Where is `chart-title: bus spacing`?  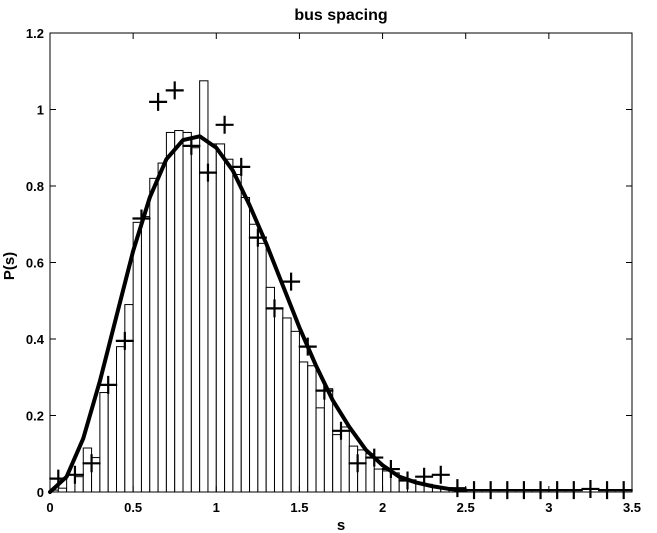 chart-title: bus spacing is located at coordinates (340, 15).